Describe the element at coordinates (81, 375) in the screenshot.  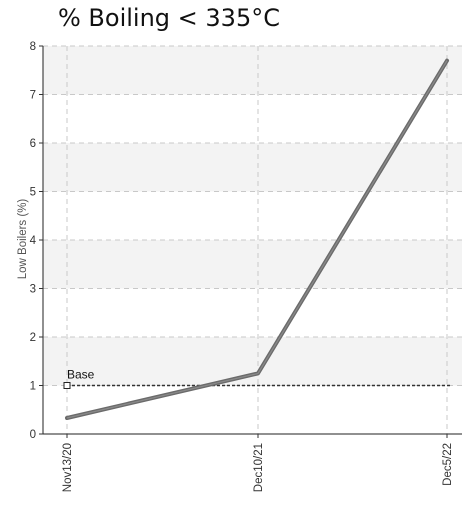
I see `reference-label-base: Base` at that location.